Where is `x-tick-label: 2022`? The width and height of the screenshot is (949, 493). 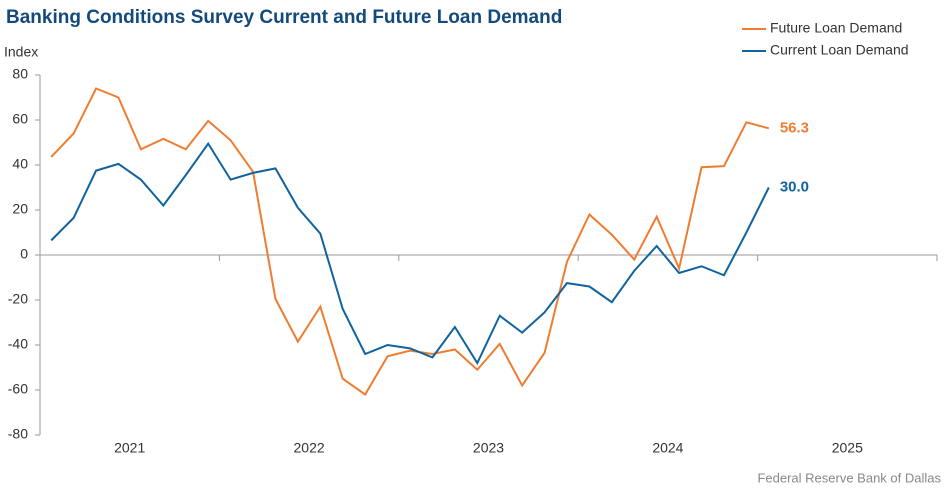 x-tick-label: 2022 is located at coordinates (309, 448).